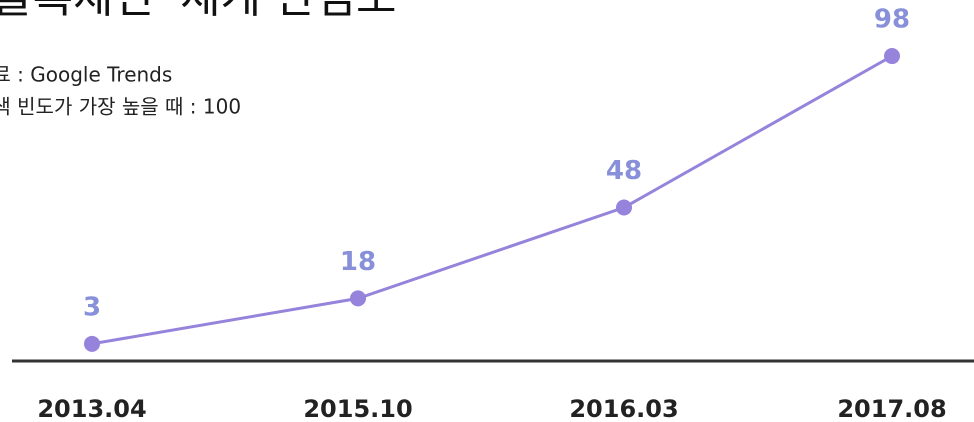 Image resolution: width=974 pixels, height=422 pixels. What do you see at coordinates (120, 107) in the screenshot?
I see `annotation: 검색 빈도가 가장 높을 때 : 100` at bounding box center [120, 107].